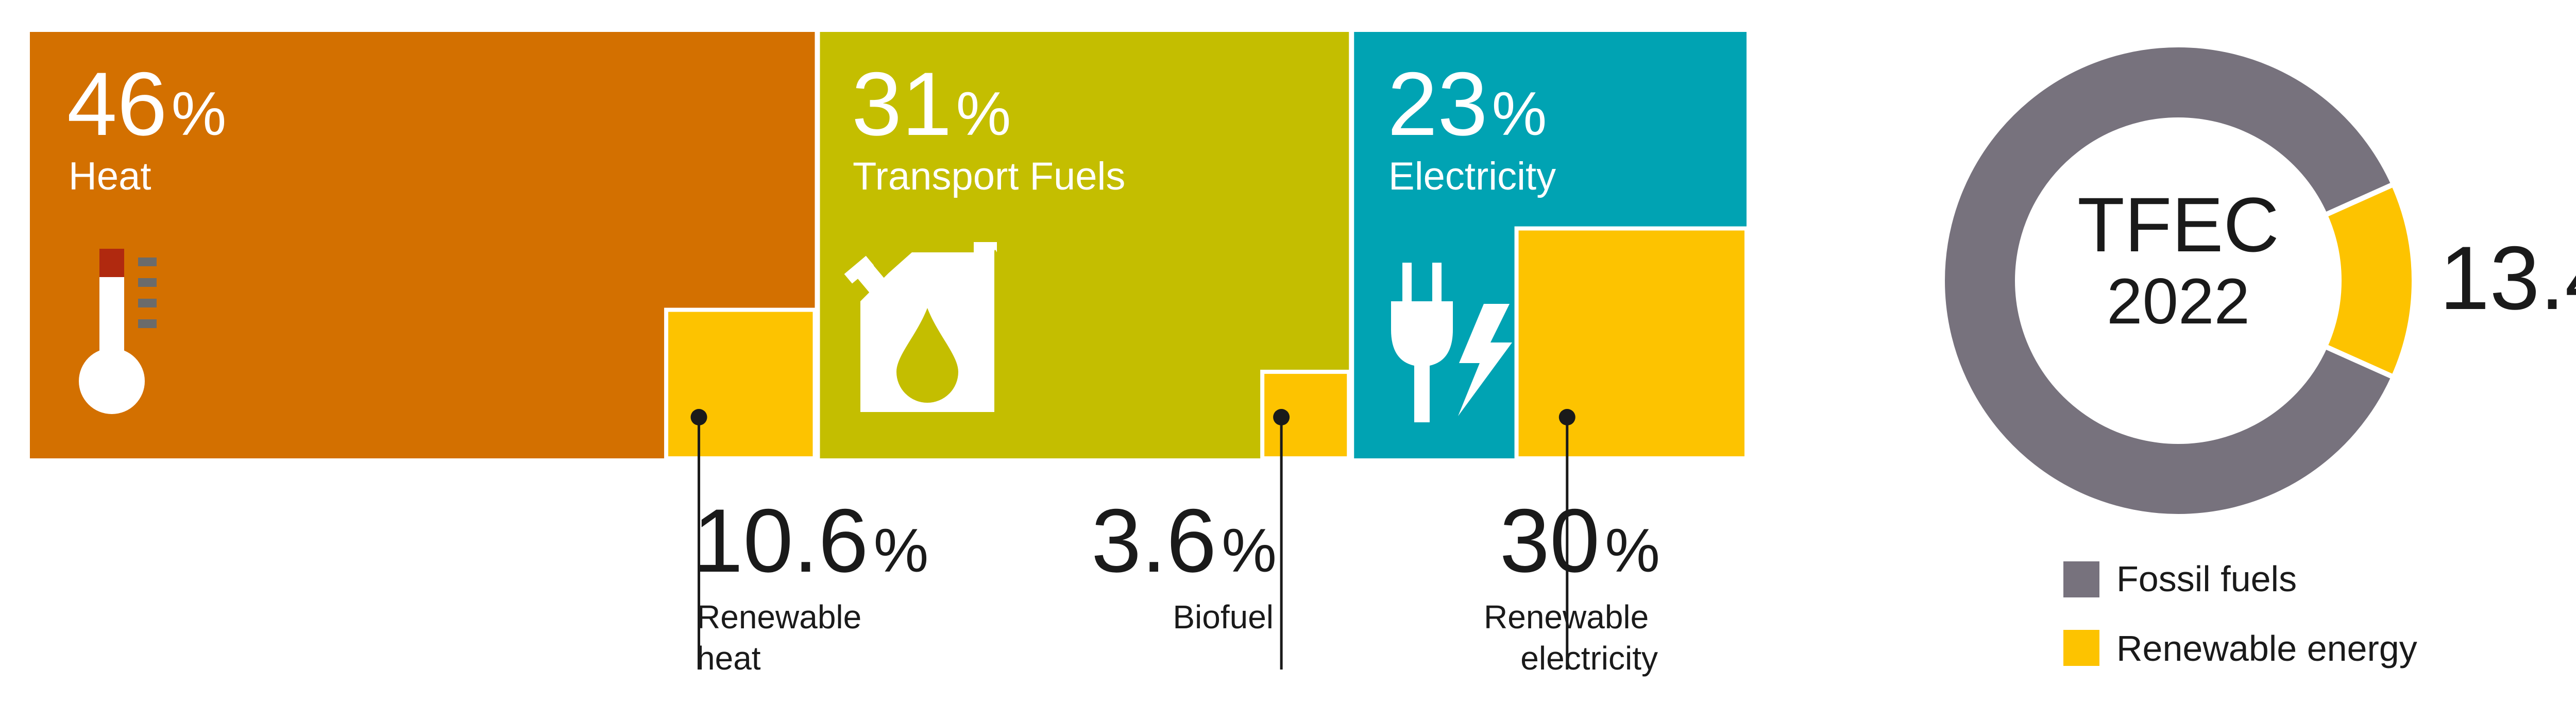  What do you see at coordinates (199, 113) in the screenshot?
I see `unit-heat: %` at bounding box center [199, 113].